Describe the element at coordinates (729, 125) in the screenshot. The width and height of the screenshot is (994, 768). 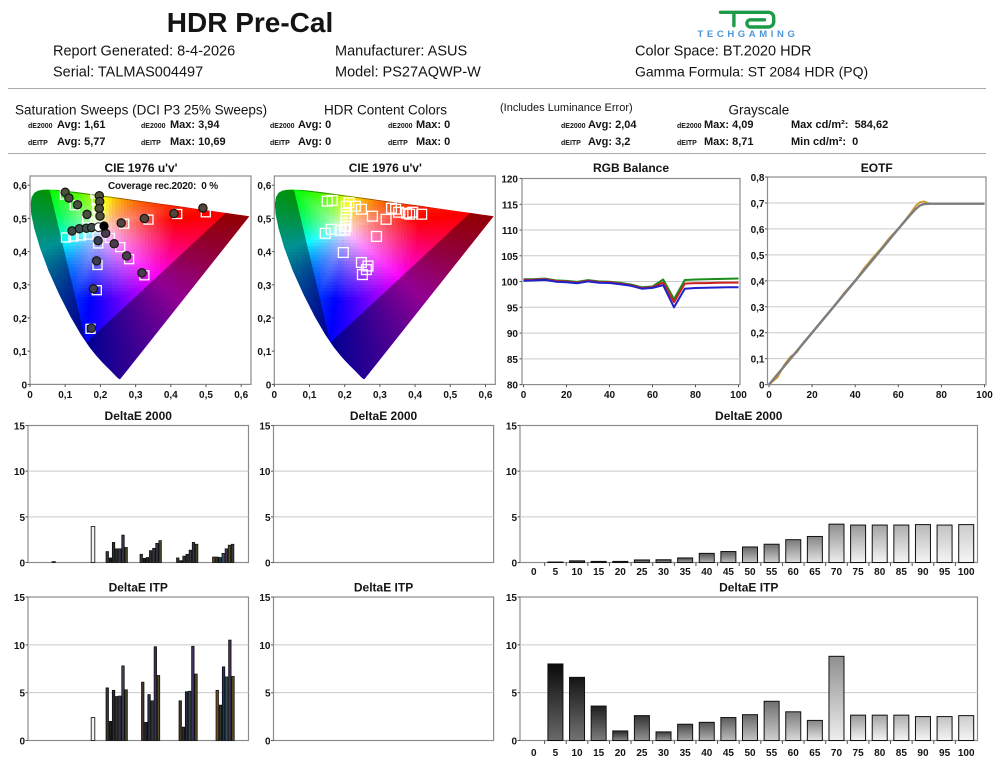
I see `svg-text: Max: 4,09` at that location.